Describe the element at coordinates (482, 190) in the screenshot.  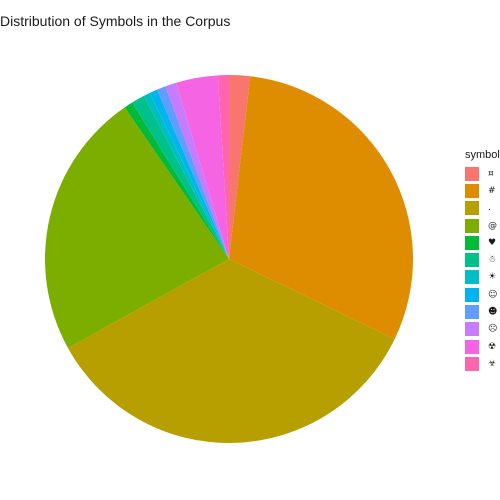
I see `legend-item-2: #` at that location.